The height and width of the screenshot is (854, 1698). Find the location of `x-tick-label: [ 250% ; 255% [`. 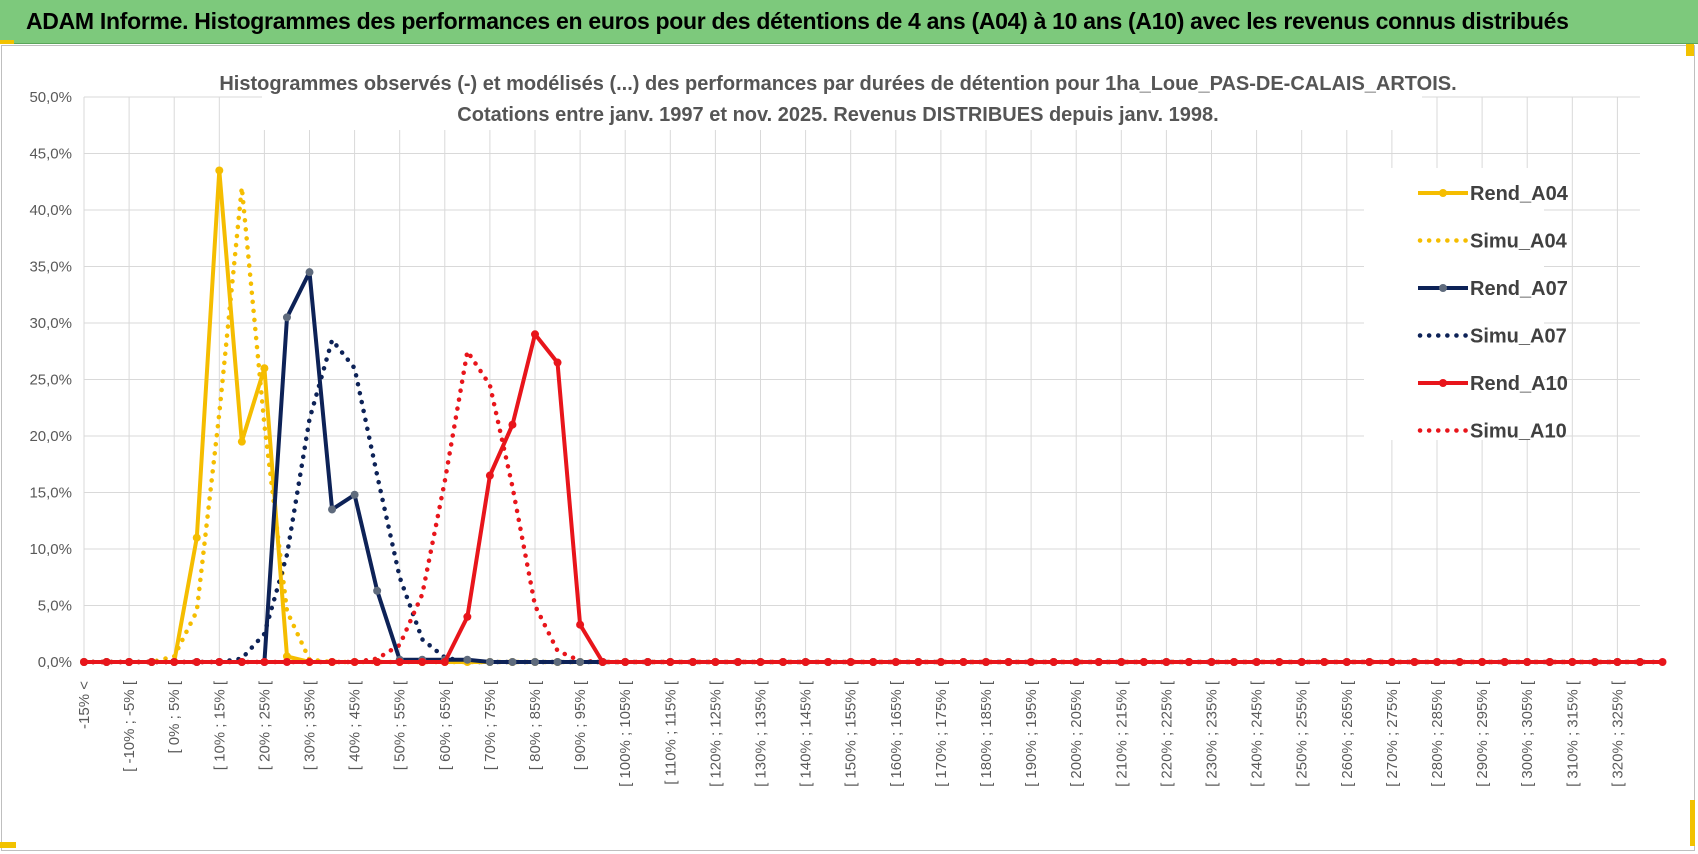

x-tick-label: [ 250% ; 255% [ is located at coordinates (1302, 733).